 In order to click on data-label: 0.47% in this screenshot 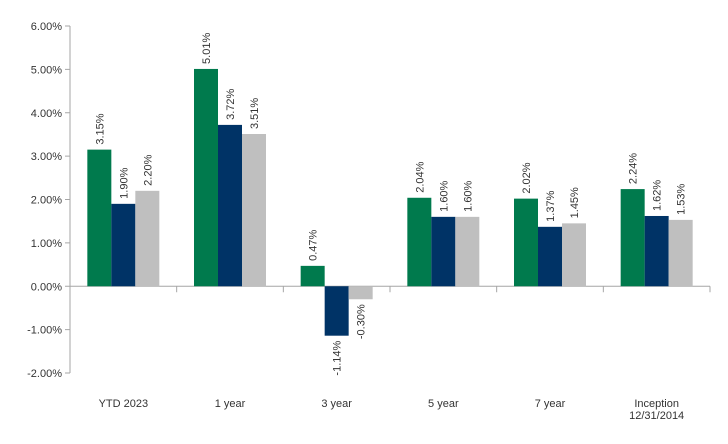, I will do `click(314, 244)`.